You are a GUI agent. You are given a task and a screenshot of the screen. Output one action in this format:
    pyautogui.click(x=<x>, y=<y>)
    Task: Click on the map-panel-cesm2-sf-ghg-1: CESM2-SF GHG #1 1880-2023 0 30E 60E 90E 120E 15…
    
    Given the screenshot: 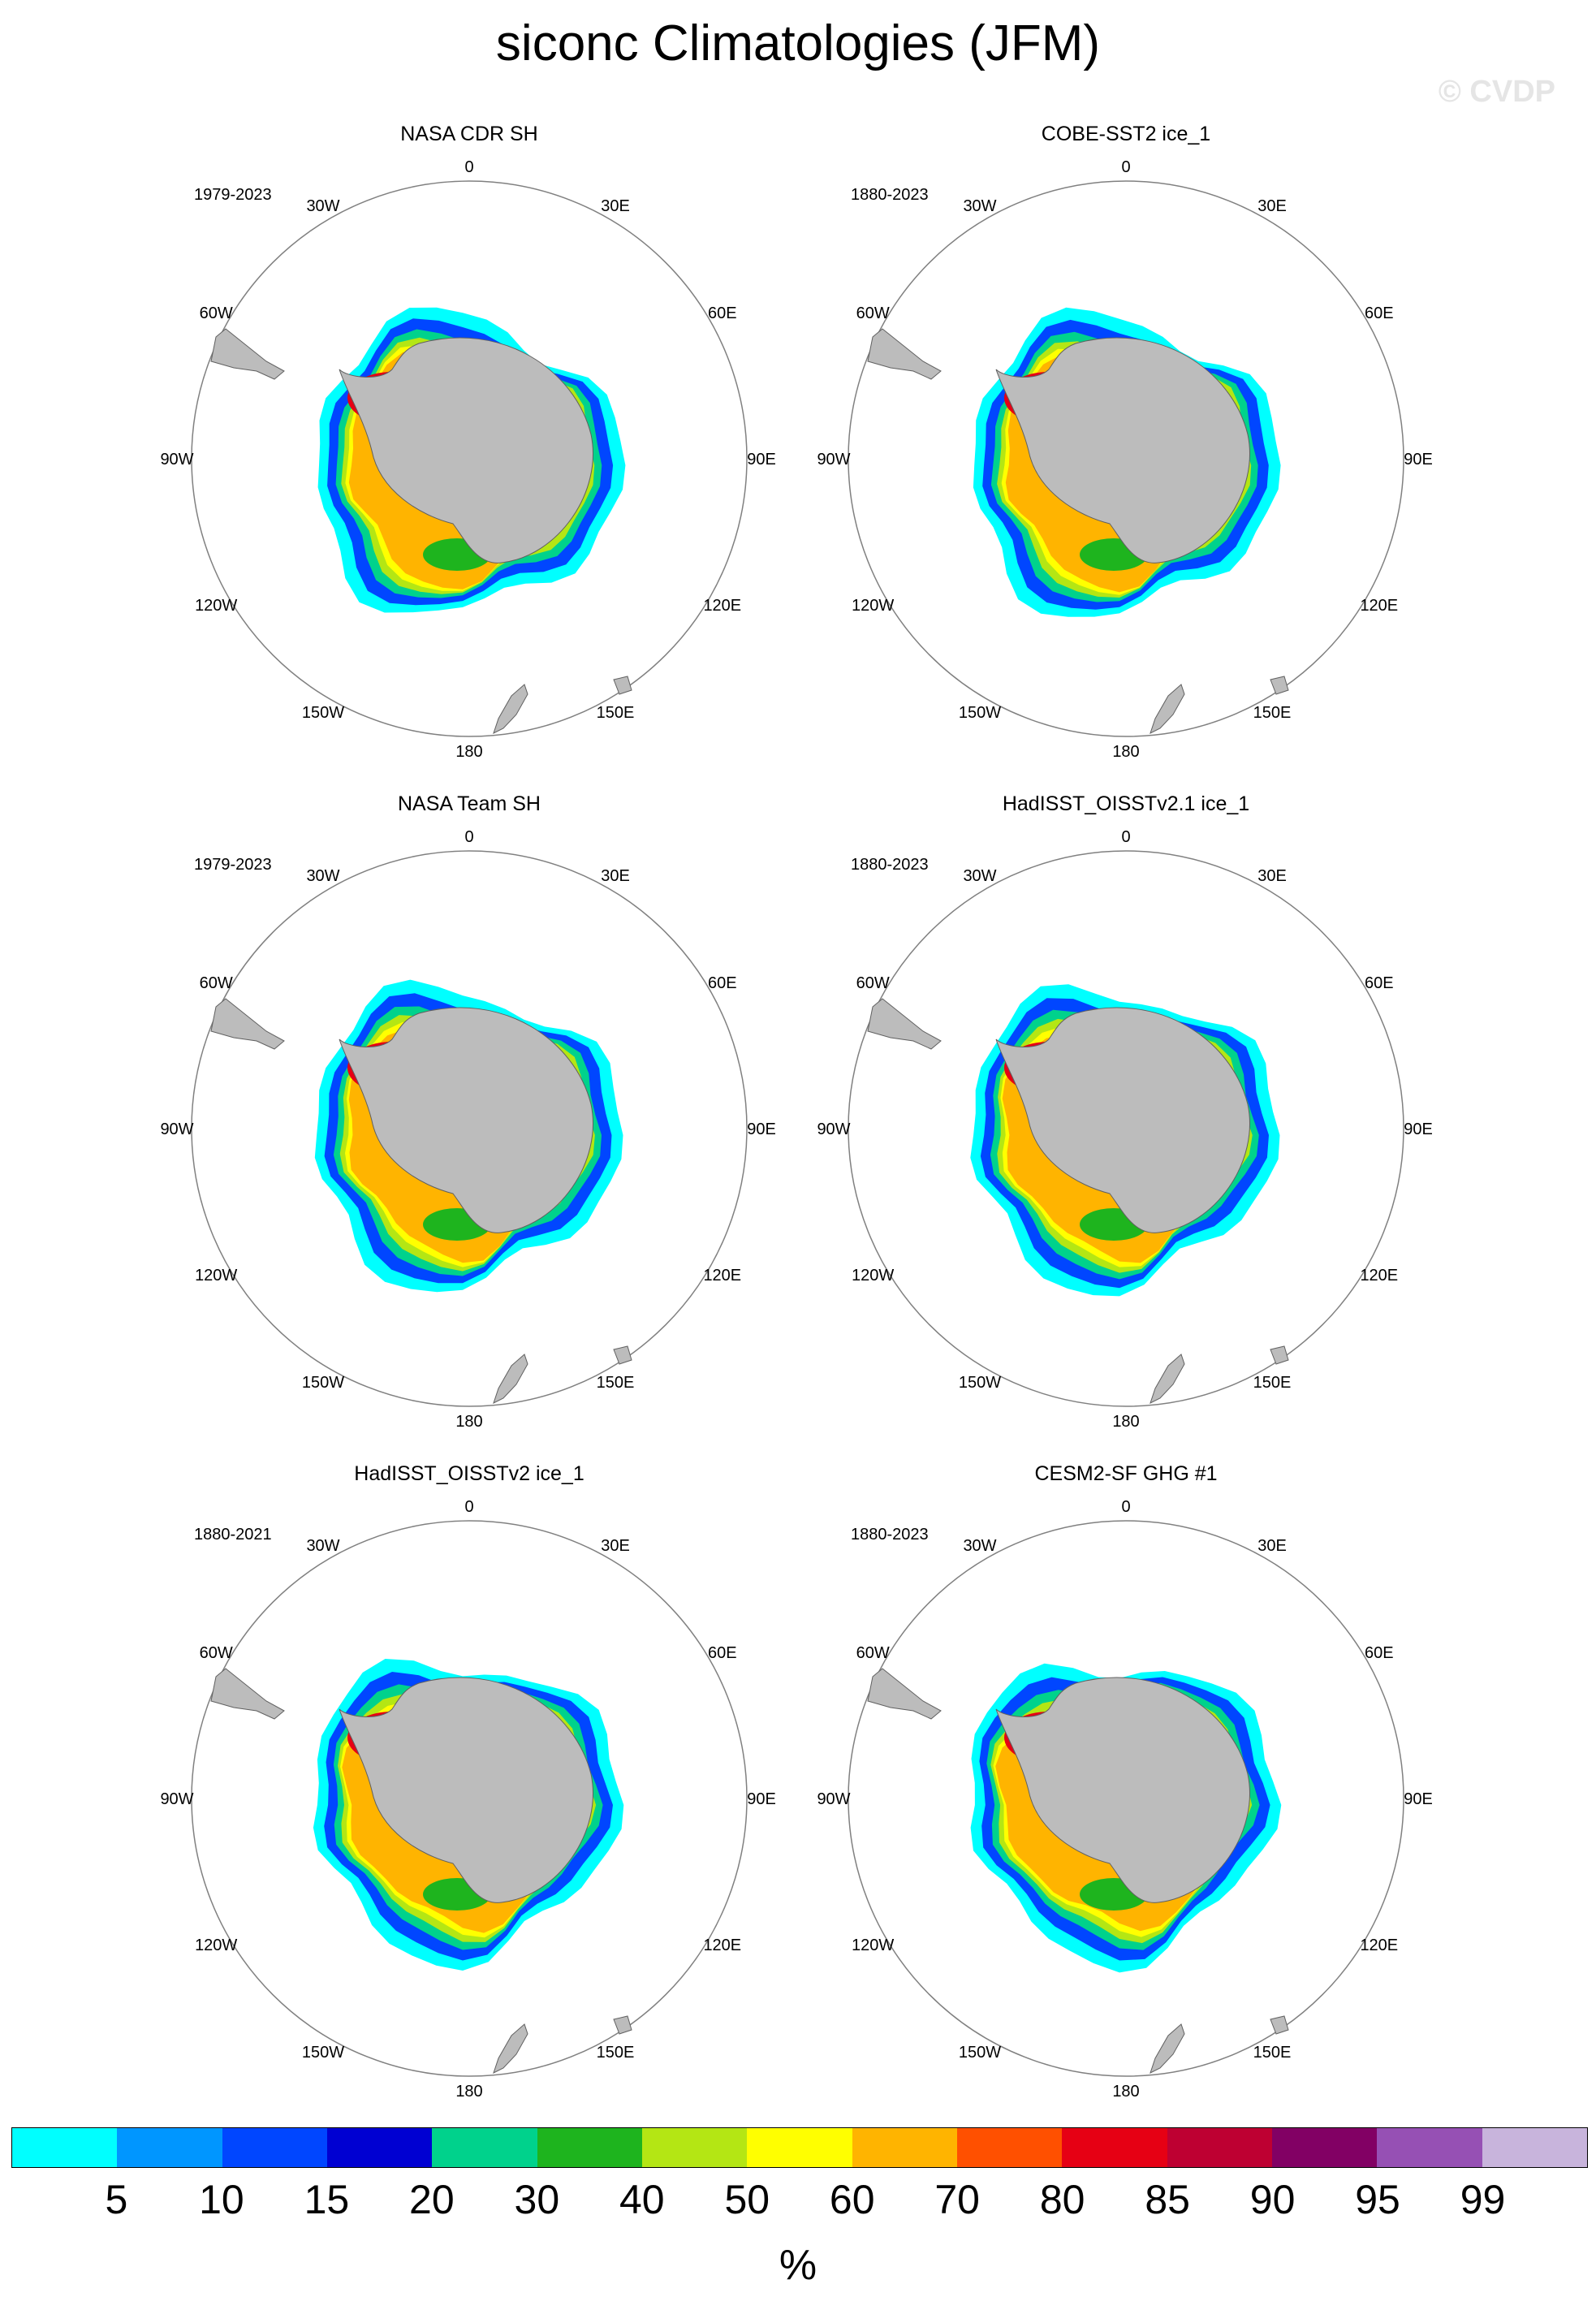 What is the action you would take?
    pyautogui.click(x=1124, y=1782)
    